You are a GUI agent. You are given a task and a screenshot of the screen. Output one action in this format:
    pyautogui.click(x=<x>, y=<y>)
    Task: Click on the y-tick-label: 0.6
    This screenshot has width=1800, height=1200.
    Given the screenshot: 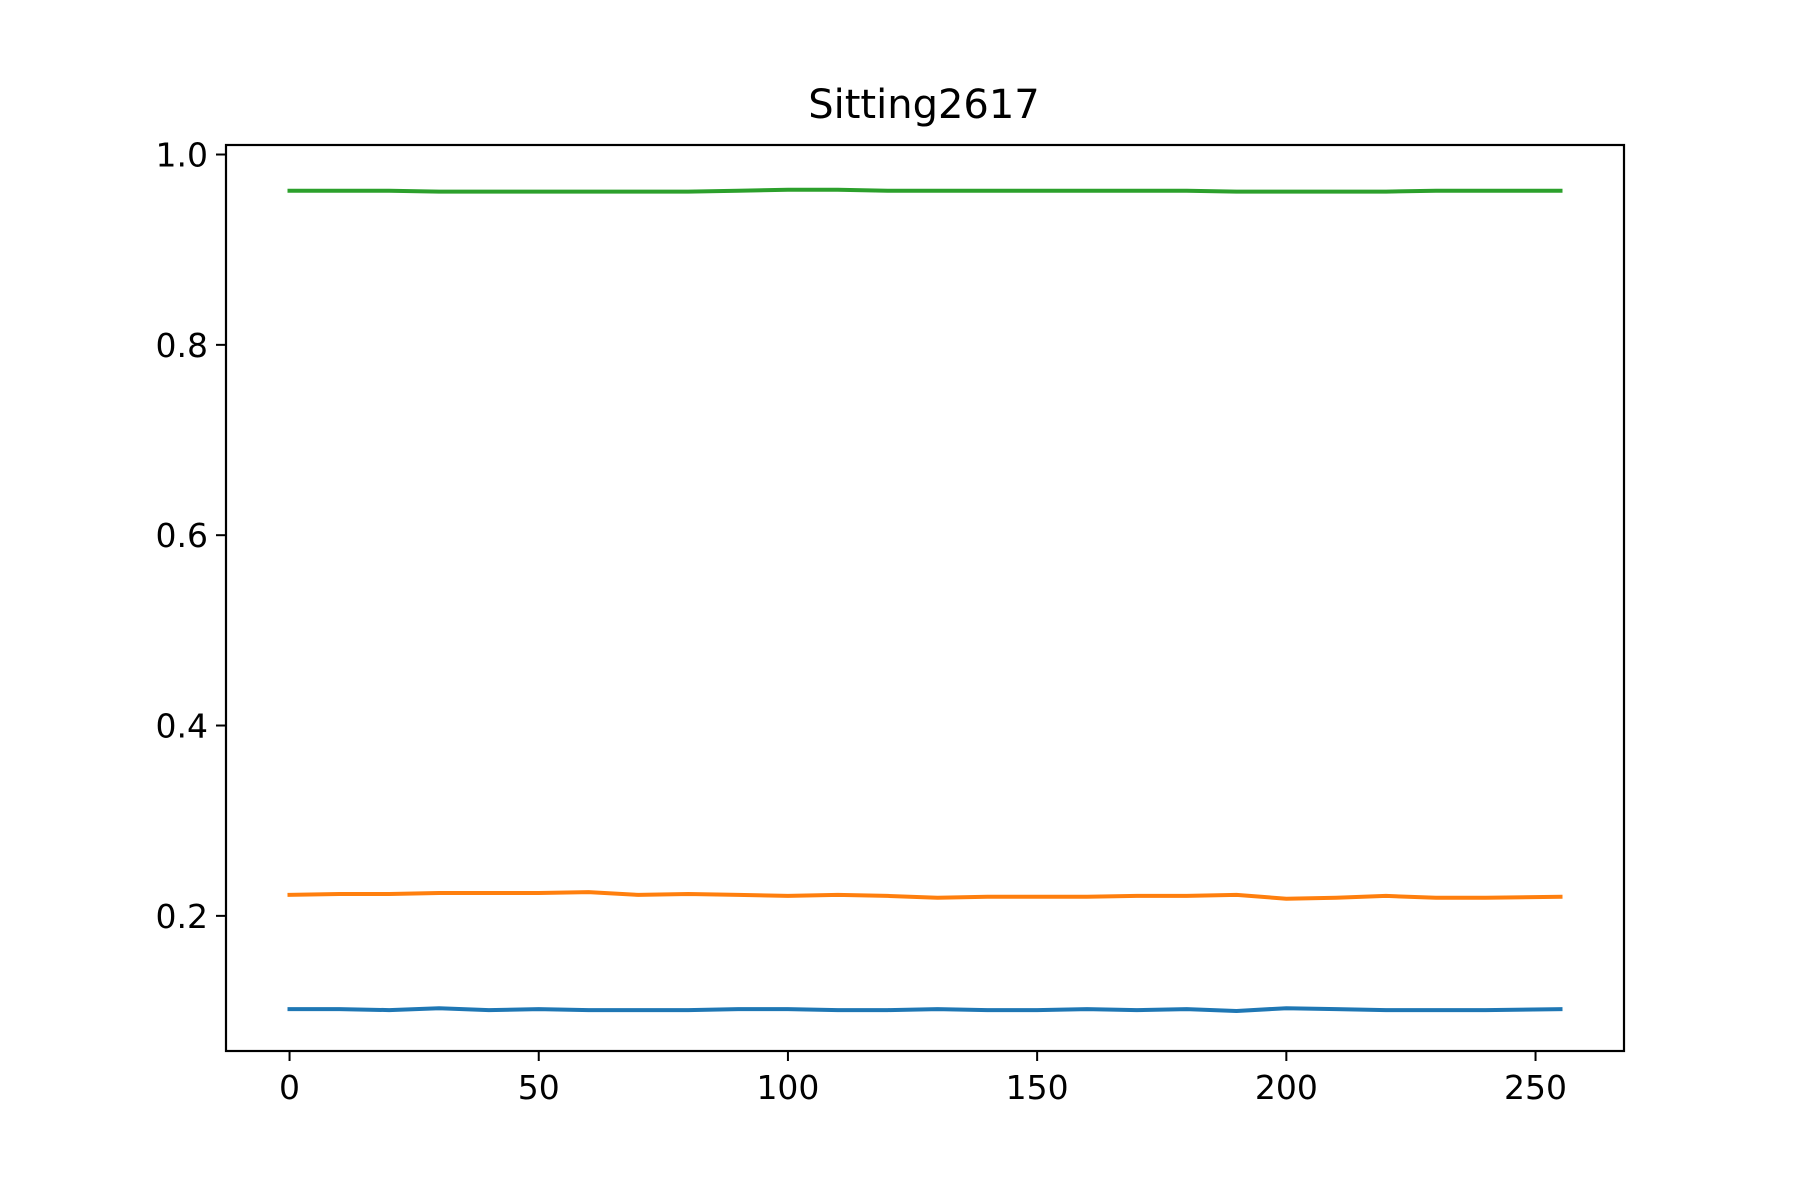 What is the action you would take?
    pyautogui.click(x=182, y=535)
    